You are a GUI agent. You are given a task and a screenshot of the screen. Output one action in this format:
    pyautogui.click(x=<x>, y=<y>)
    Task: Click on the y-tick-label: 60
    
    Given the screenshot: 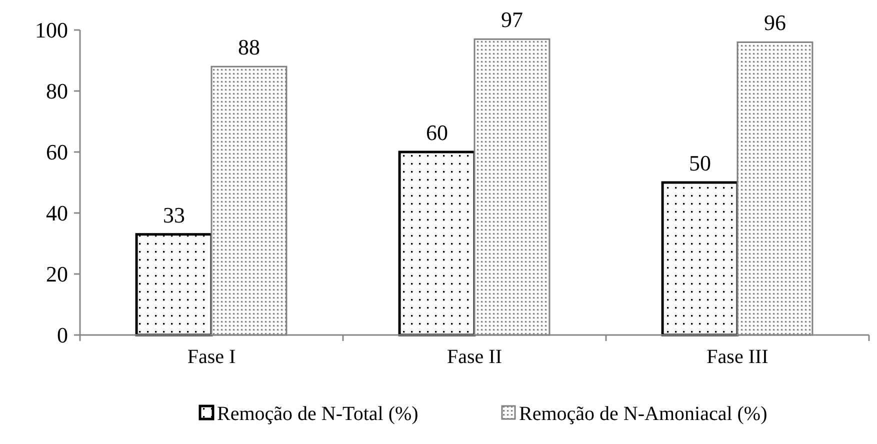 What is the action you would take?
    pyautogui.click(x=57, y=152)
    